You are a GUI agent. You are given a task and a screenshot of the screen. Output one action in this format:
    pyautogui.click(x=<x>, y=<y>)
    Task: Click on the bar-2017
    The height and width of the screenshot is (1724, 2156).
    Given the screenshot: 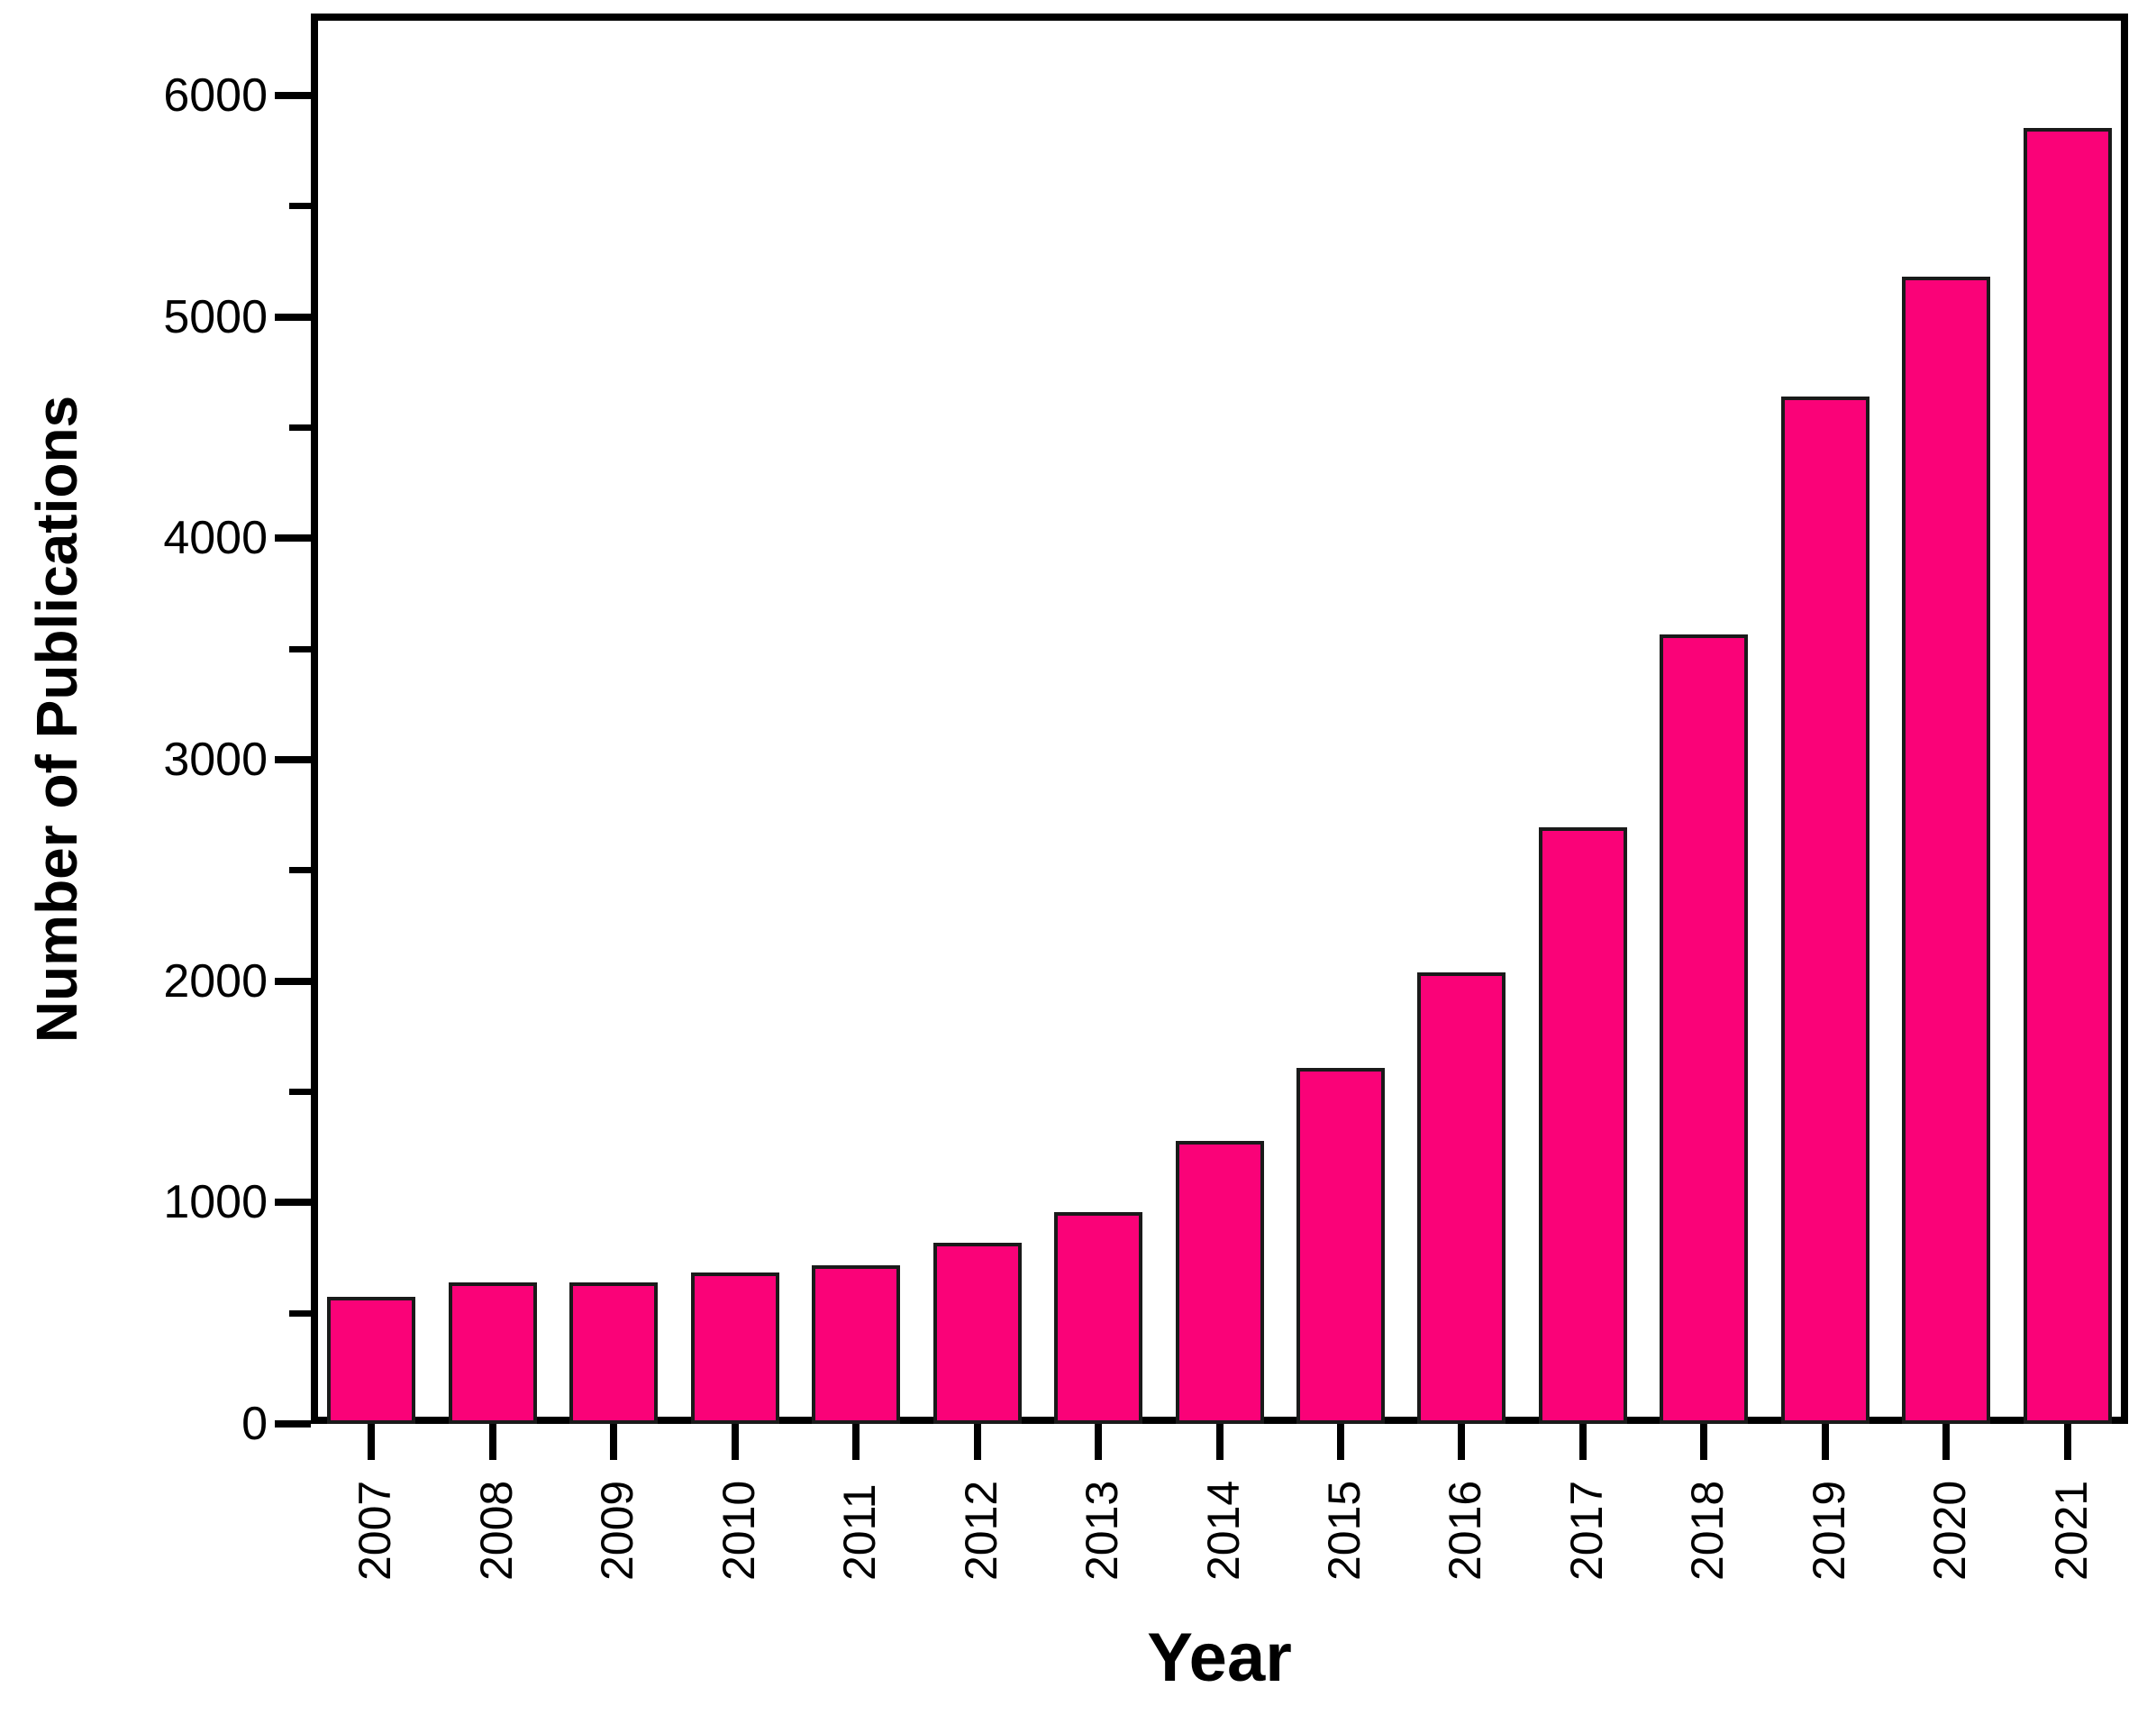 What is the action you would take?
    pyautogui.click(x=1582, y=1125)
    